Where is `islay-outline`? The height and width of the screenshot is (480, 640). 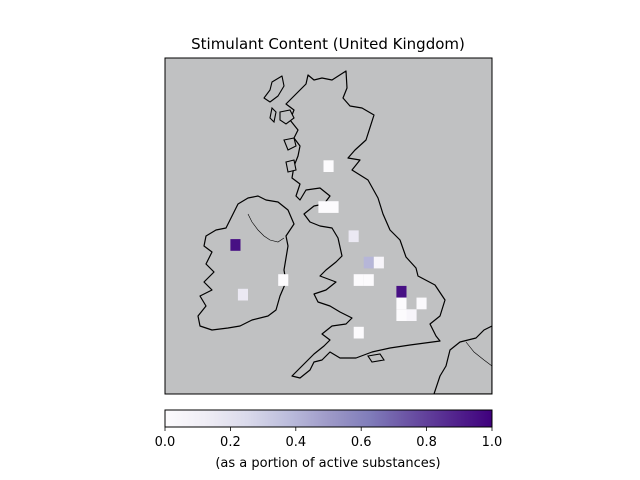 islay-outline is located at coordinates (291, 166).